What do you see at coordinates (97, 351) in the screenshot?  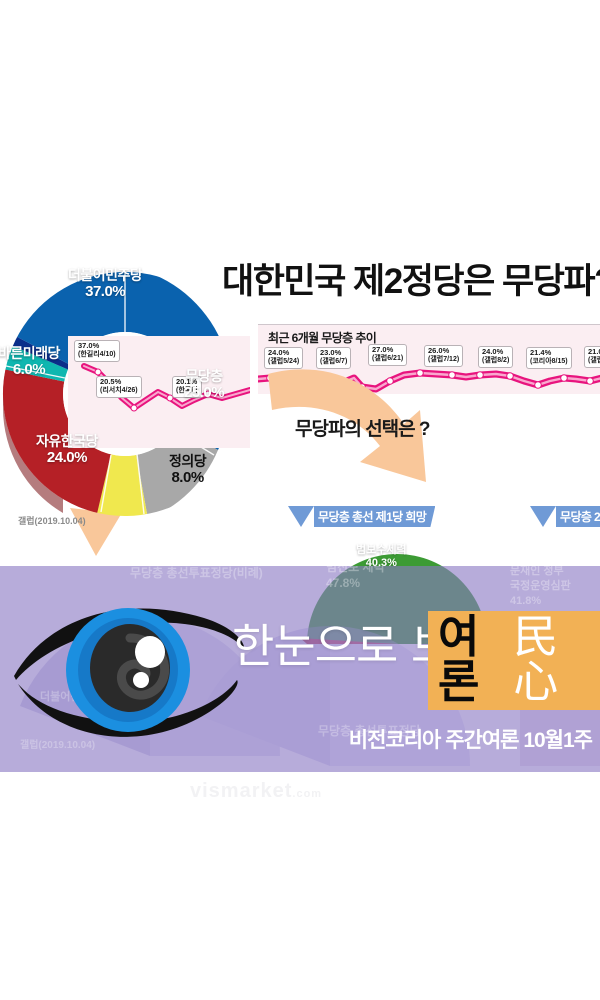 I see `inner-trend-label: 37.0% (한길리4/10)` at bounding box center [97, 351].